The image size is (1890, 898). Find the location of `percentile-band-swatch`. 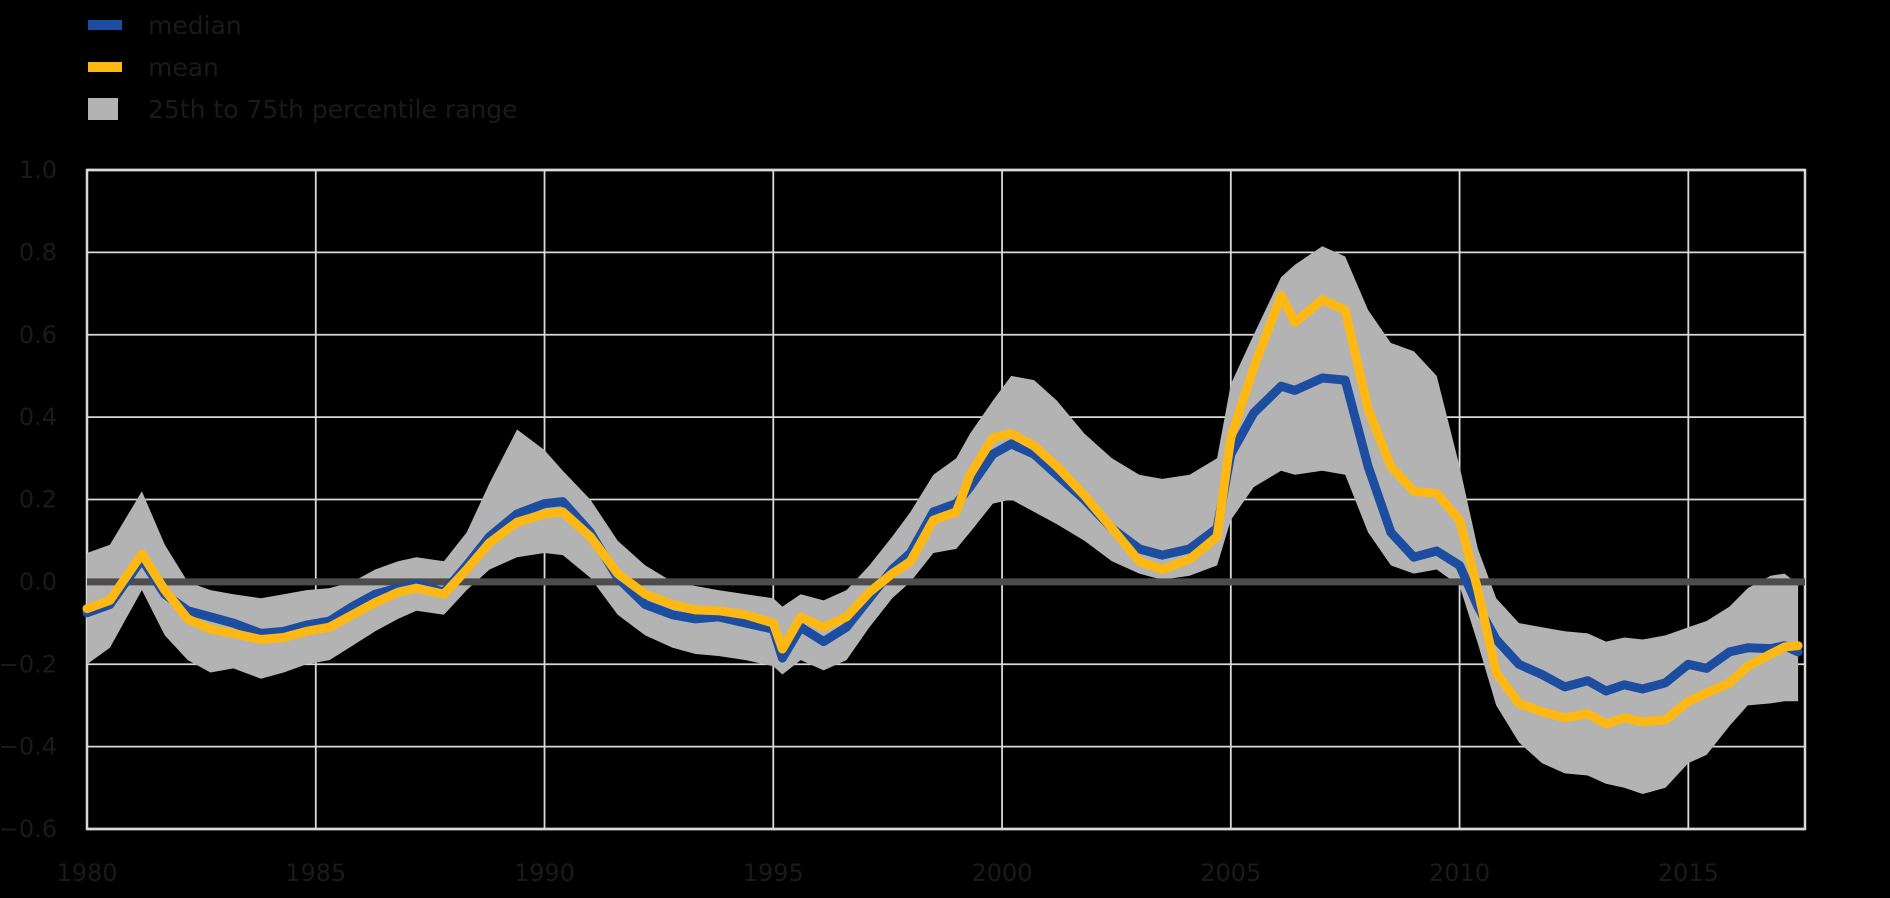

percentile-band-swatch is located at coordinates (103, 109).